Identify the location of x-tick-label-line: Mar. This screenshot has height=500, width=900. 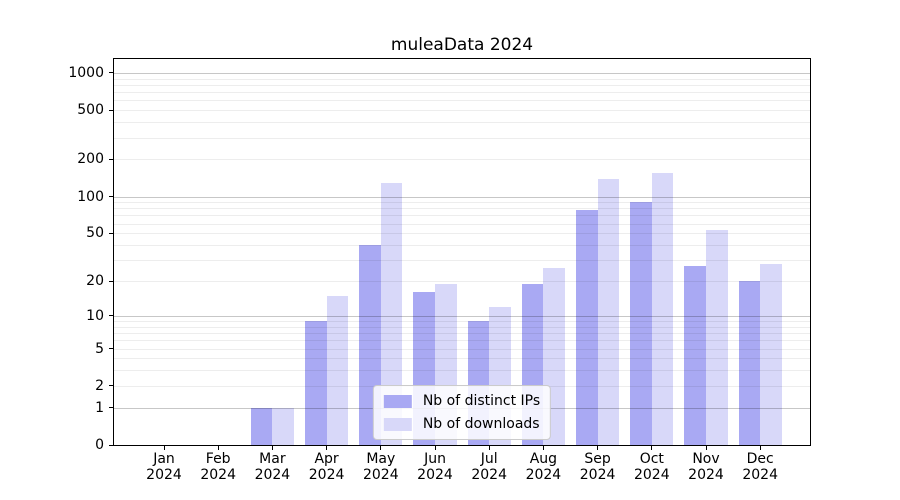
(272, 459).